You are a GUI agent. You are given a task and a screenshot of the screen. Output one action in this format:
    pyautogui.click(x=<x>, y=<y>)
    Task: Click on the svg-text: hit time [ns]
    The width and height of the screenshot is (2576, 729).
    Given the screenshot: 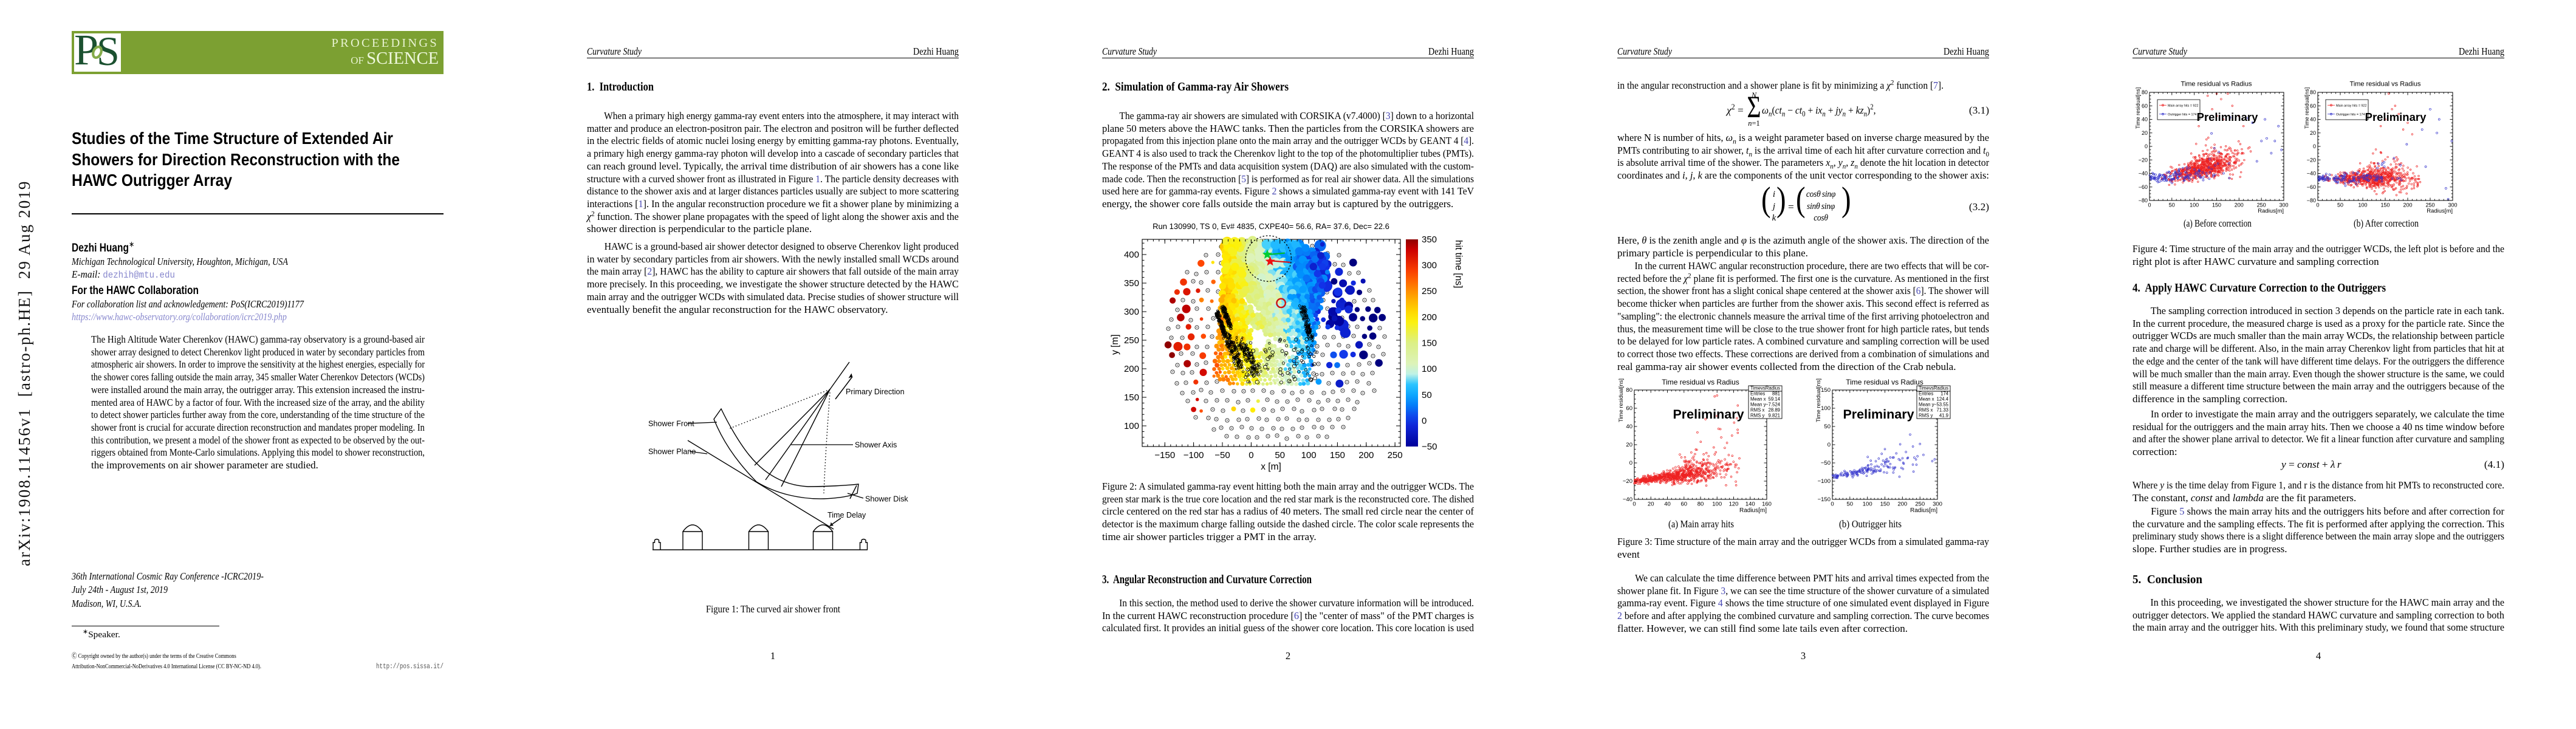 What is the action you would take?
    pyautogui.click(x=1458, y=264)
    